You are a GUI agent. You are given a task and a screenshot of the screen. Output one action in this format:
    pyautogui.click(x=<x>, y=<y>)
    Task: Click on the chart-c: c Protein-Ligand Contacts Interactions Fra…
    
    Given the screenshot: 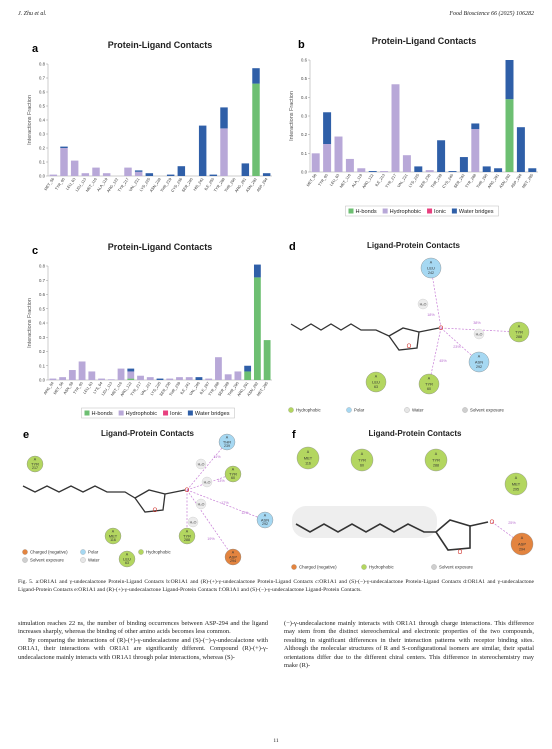 What is the action you would take?
    pyautogui.click(x=149, y=330)
    